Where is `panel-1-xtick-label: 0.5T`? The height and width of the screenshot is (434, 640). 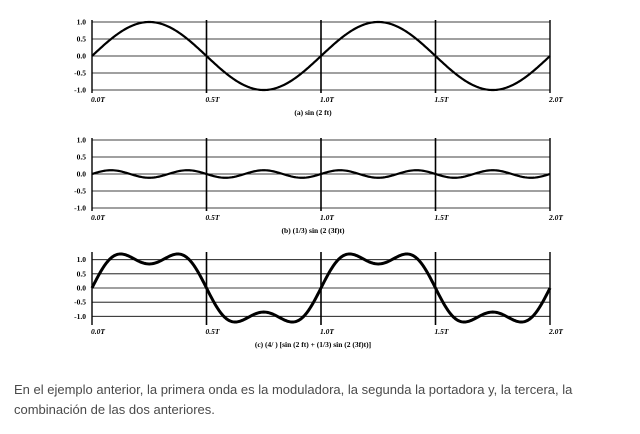 panel-1-xtick-label: 0.5T is located at coordinates (213, 99).